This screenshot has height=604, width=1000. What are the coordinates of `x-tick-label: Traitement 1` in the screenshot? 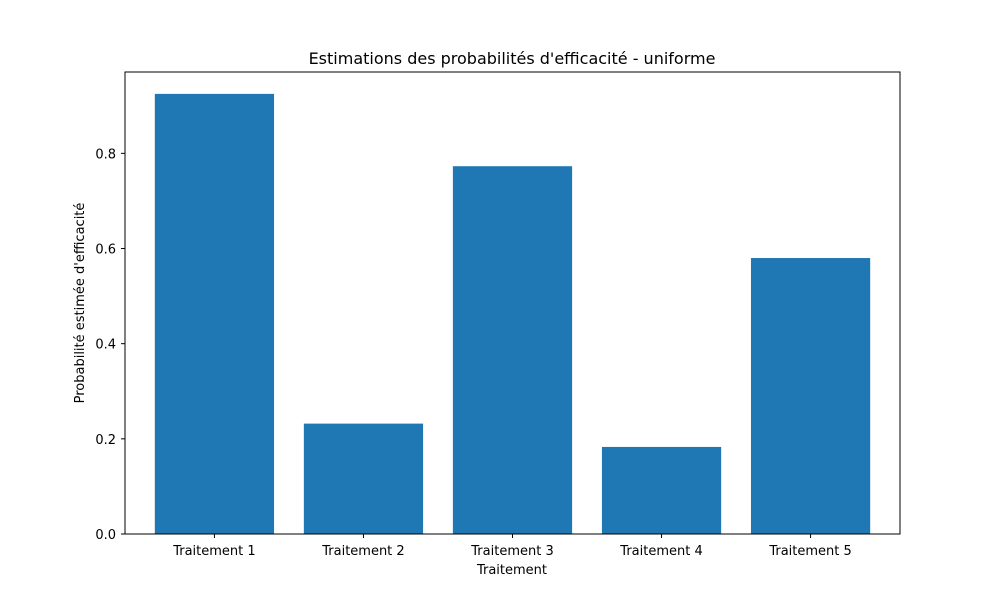 It's located at (213, 551).